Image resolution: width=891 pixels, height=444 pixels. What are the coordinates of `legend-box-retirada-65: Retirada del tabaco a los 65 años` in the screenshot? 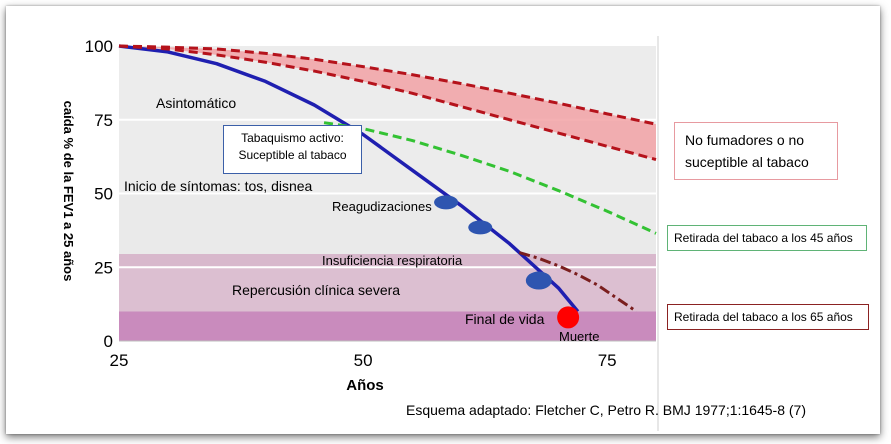 It's located at (768, 317).